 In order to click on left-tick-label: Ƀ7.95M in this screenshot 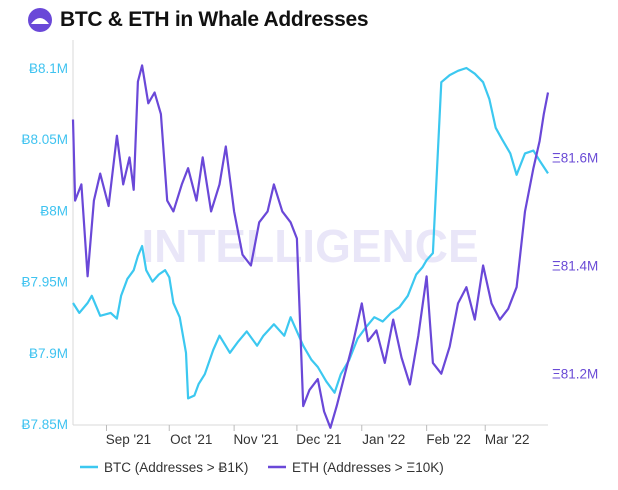, I will do `click(44, 282)`.